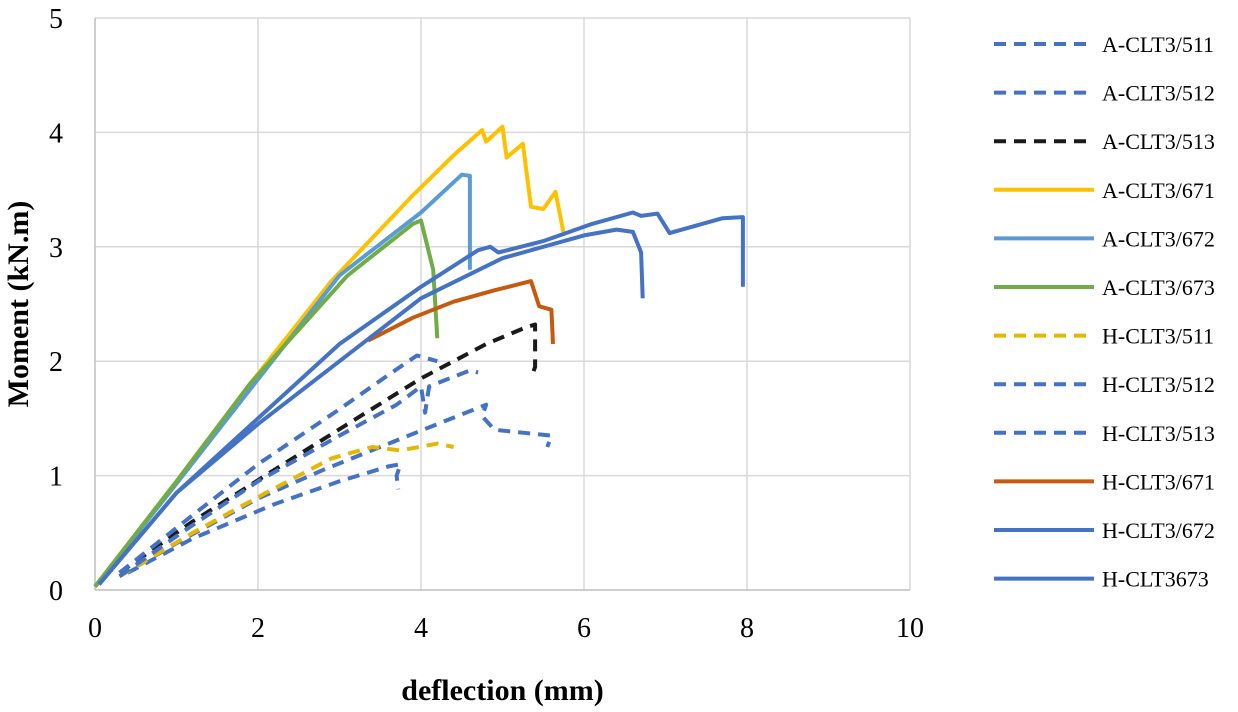 The height and width of the screenshot is (712, 1238). Describe the element at coordinates (56, 362) in the screenshot. I see `y-tick-label: 2` at that location.